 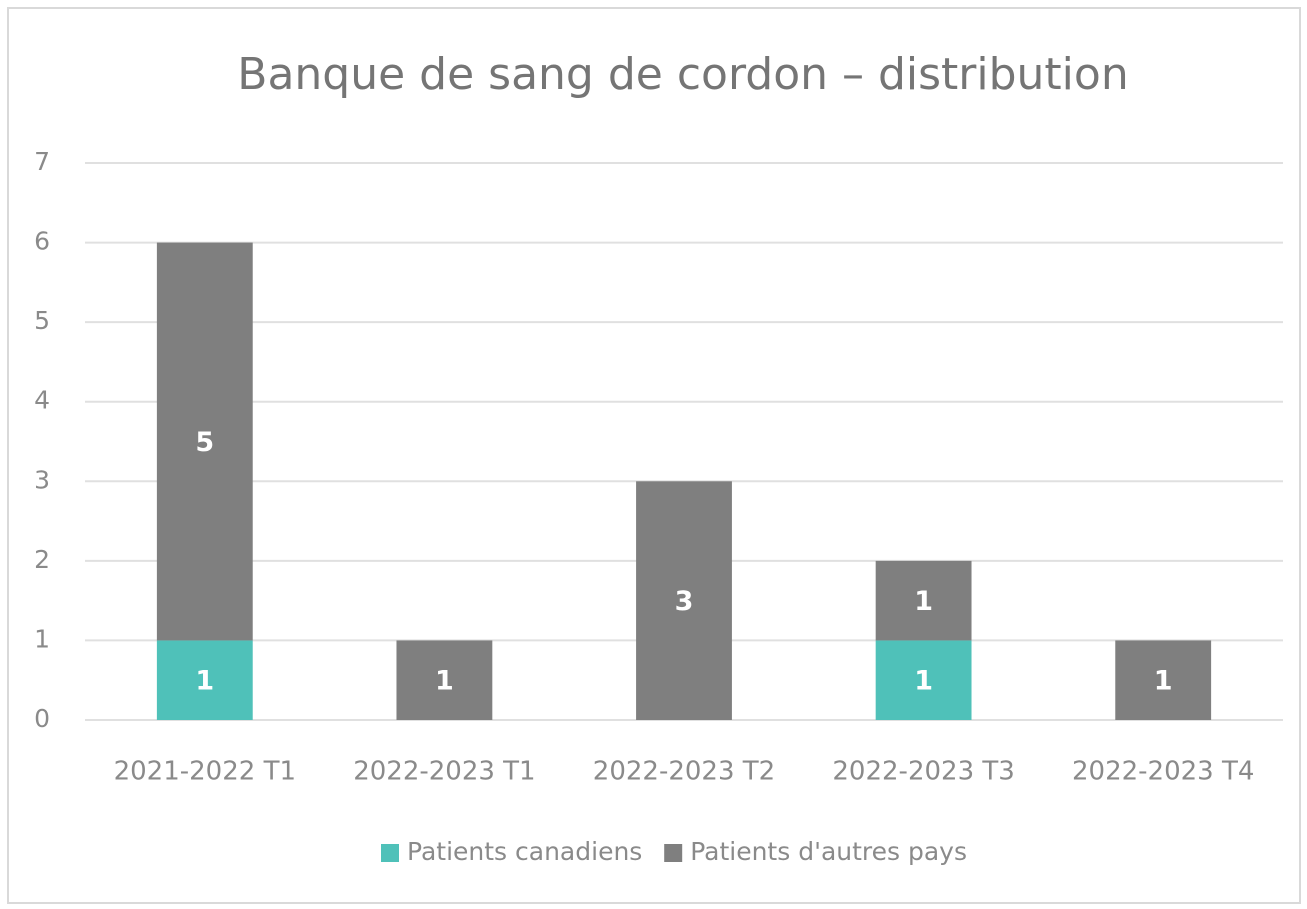 What do you see at coordinates (42, 559) in the screenshot?
I see `y-tick-label: 2` at bounding box center [42, 559].